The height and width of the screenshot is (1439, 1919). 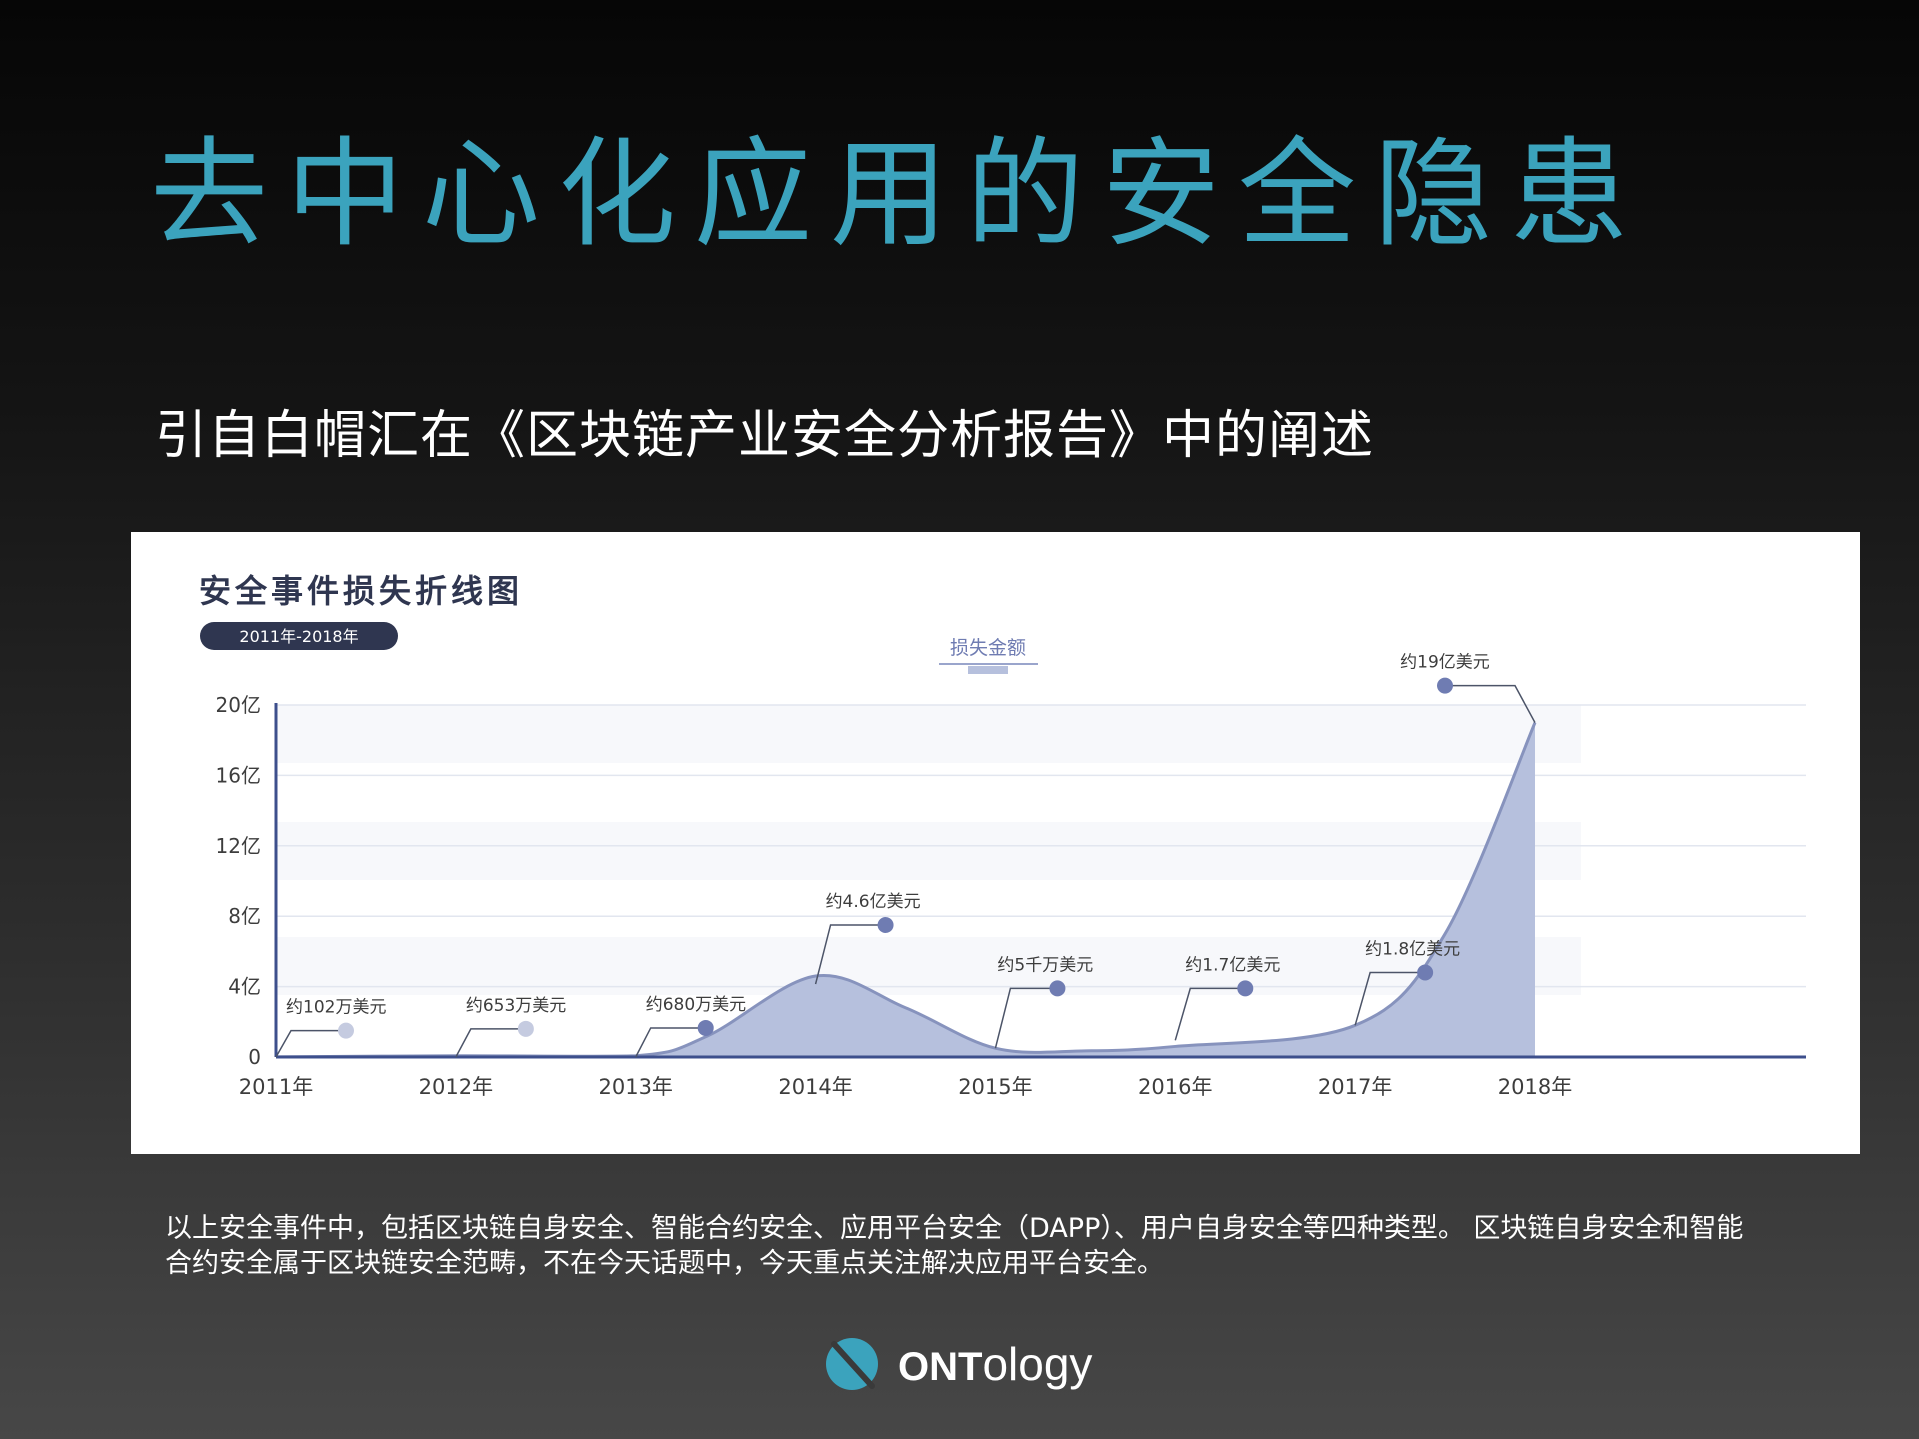 I want to click on legend-swatch, so click(x=988, y=670).